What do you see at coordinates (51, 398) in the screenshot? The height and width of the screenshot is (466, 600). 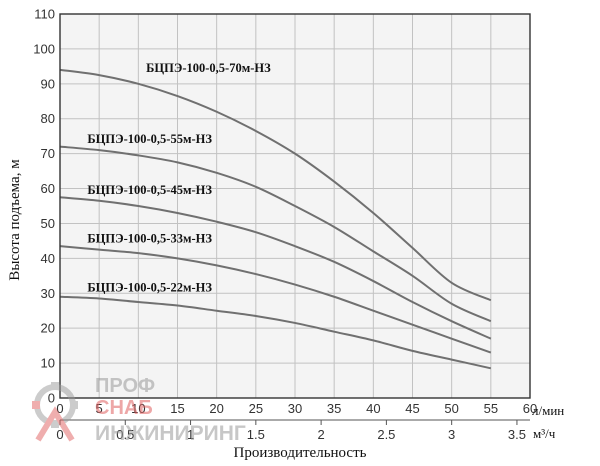 I see `y-tick-label: 0` at bounding box center [51, 398].